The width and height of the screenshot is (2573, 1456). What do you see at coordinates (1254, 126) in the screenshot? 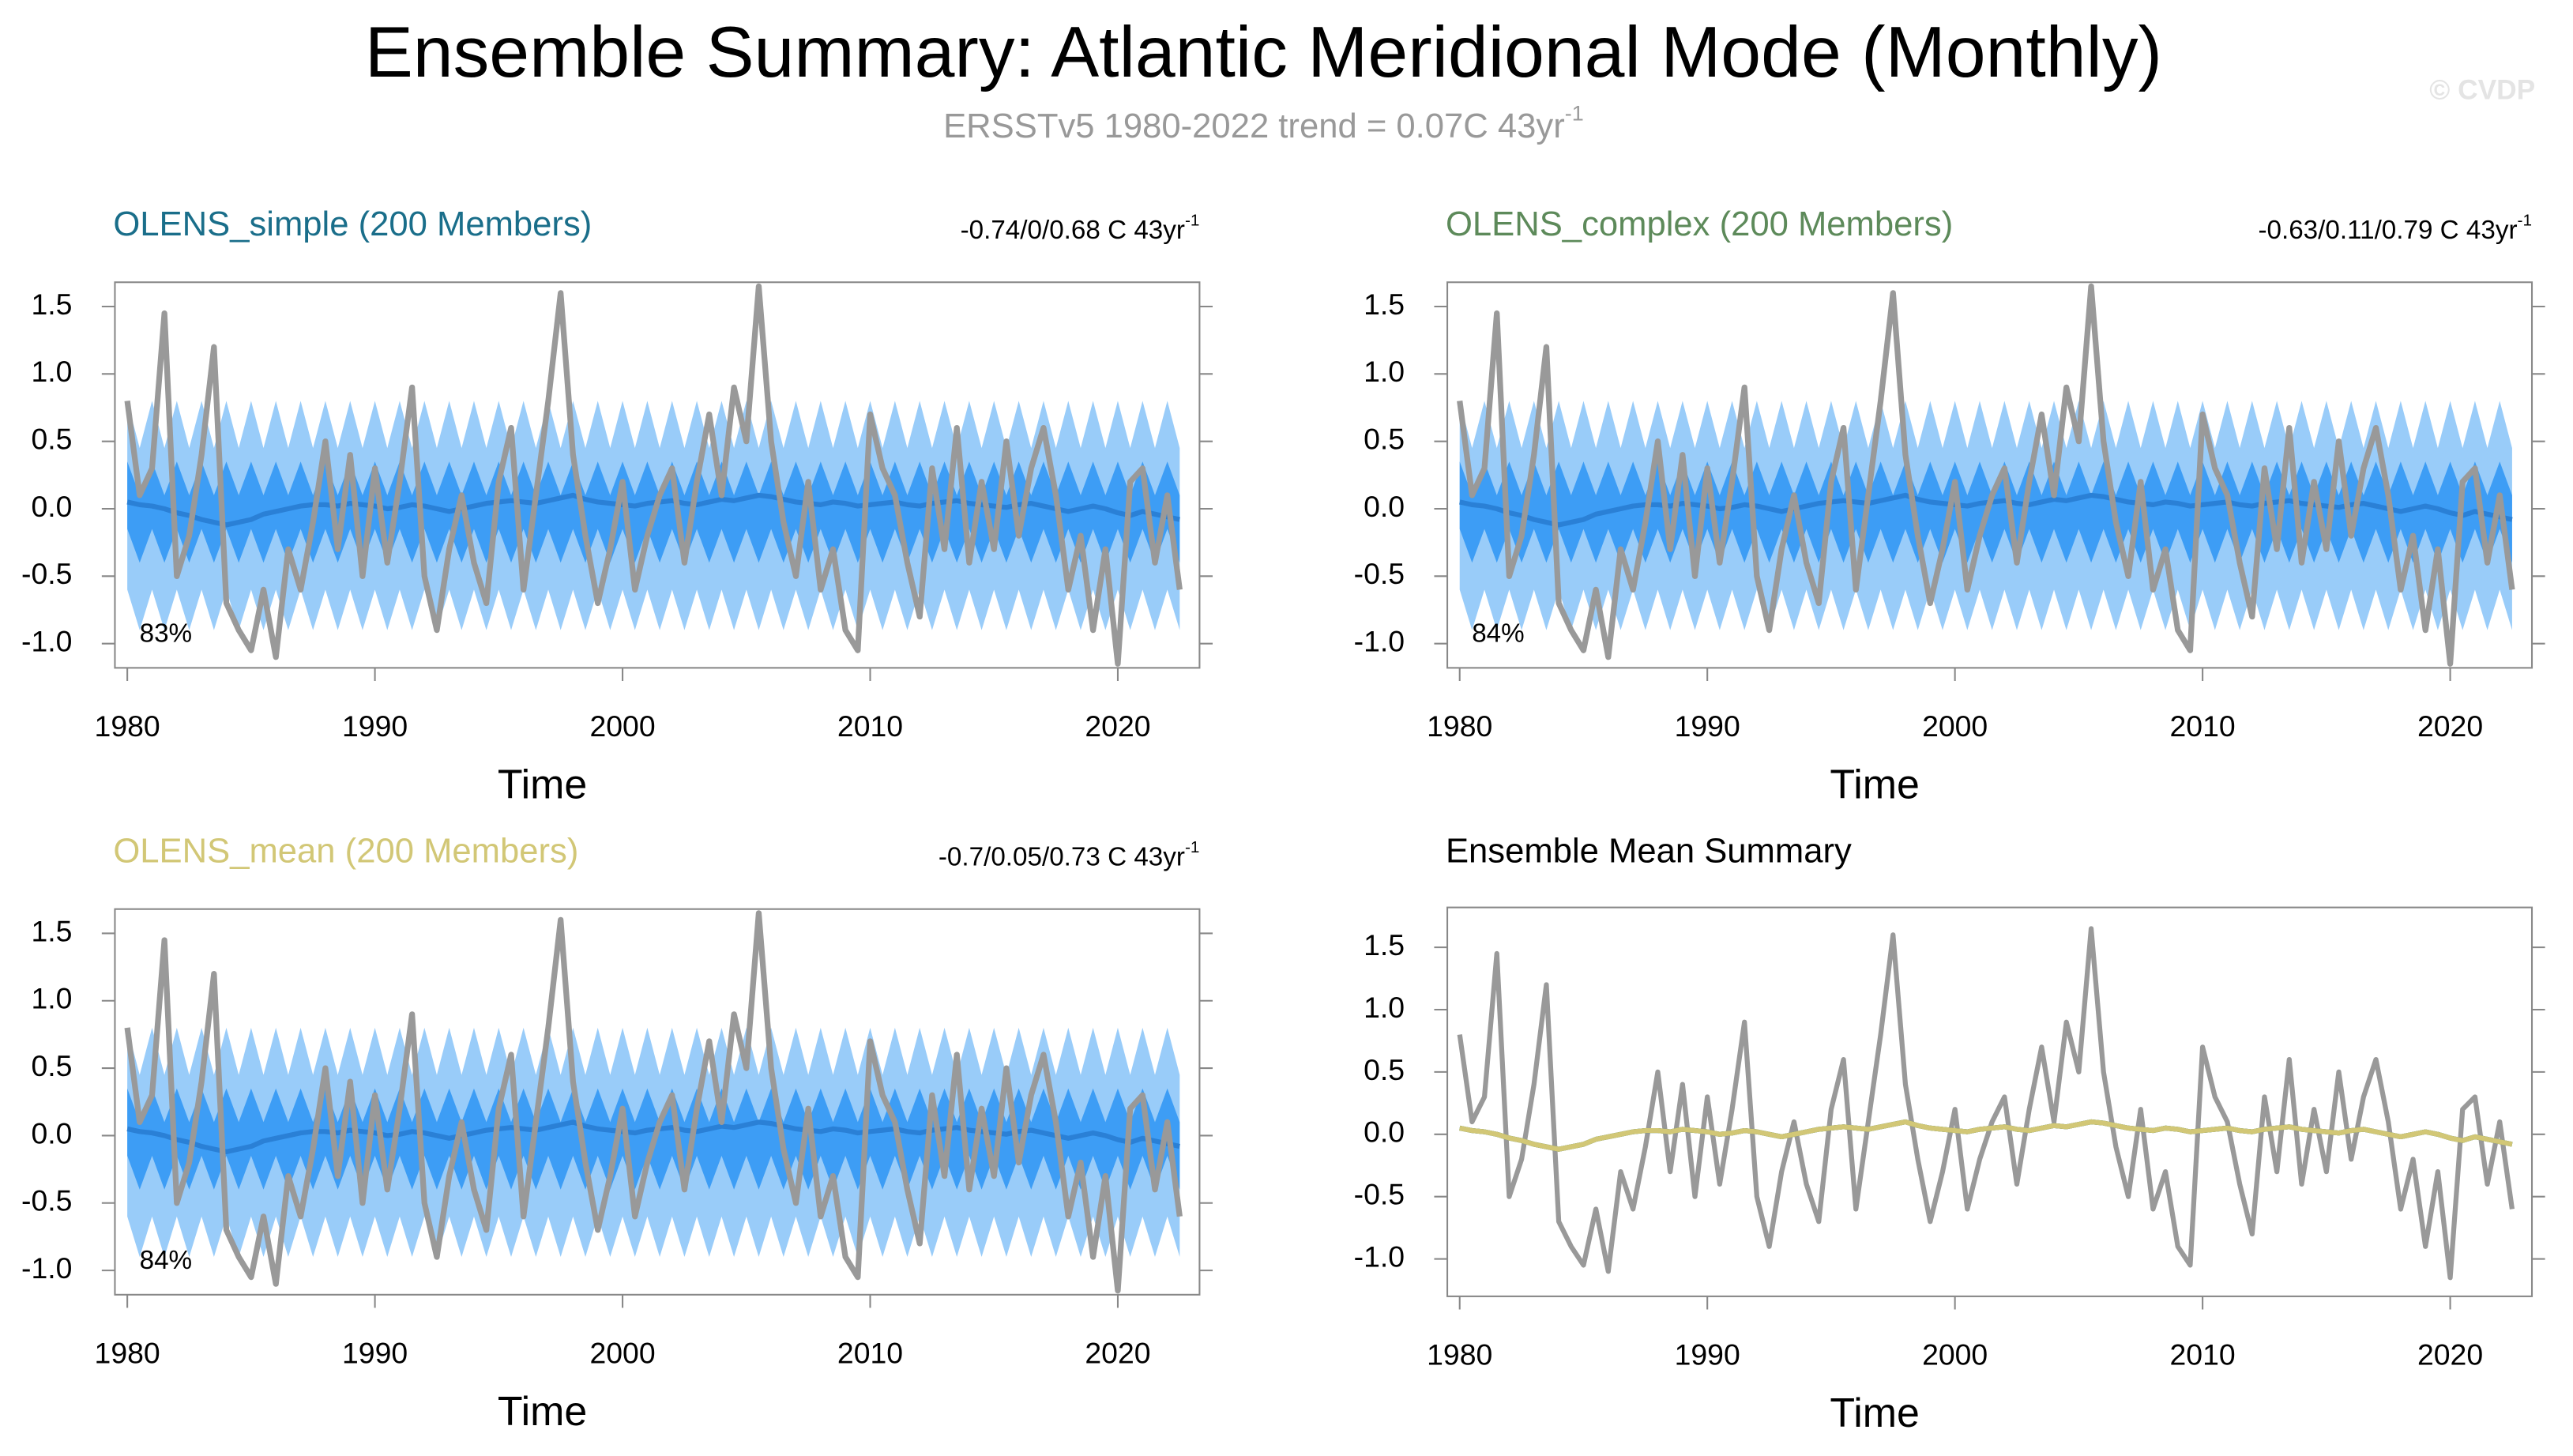
I see `subtitle-text: ERSSTv5 1980-2022 trend = 0.07C 43yr` at bounding box center [1254, 126].